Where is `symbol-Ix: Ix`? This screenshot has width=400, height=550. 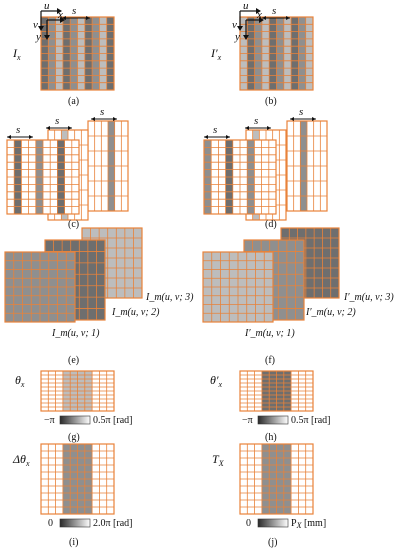
symbol-Ix: Ix is located at coordinates (16, 54).